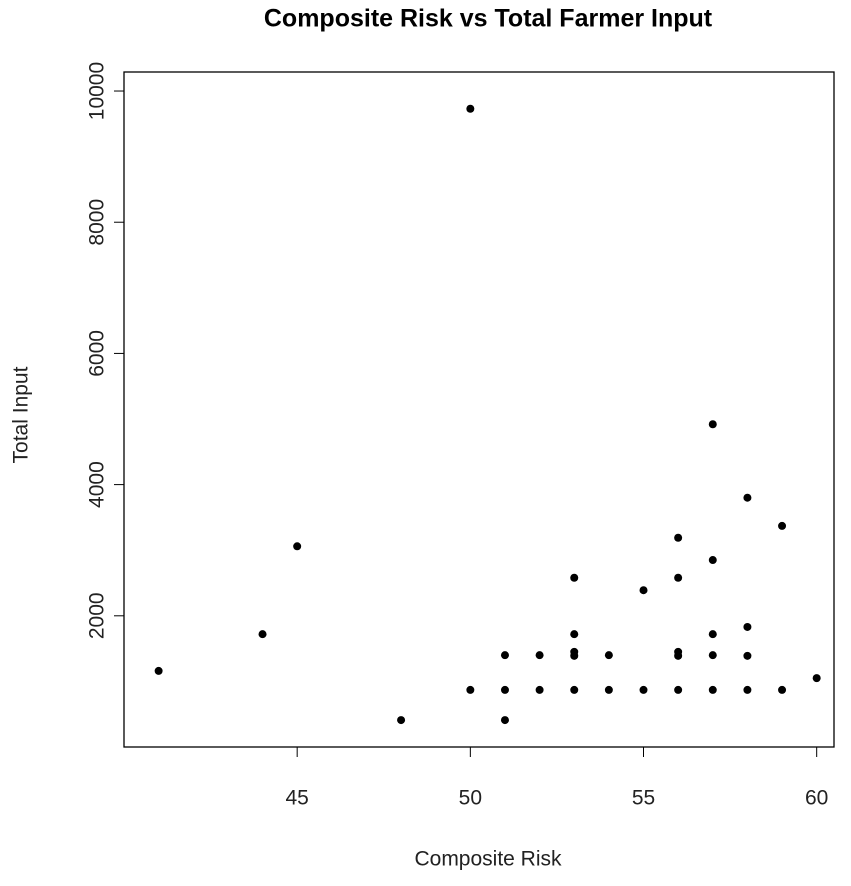 This screenshot has width=851, height=886. Describe the element at coordinates (816, 798) in the screenshot. I see `x-tick-label: 60` at that location.